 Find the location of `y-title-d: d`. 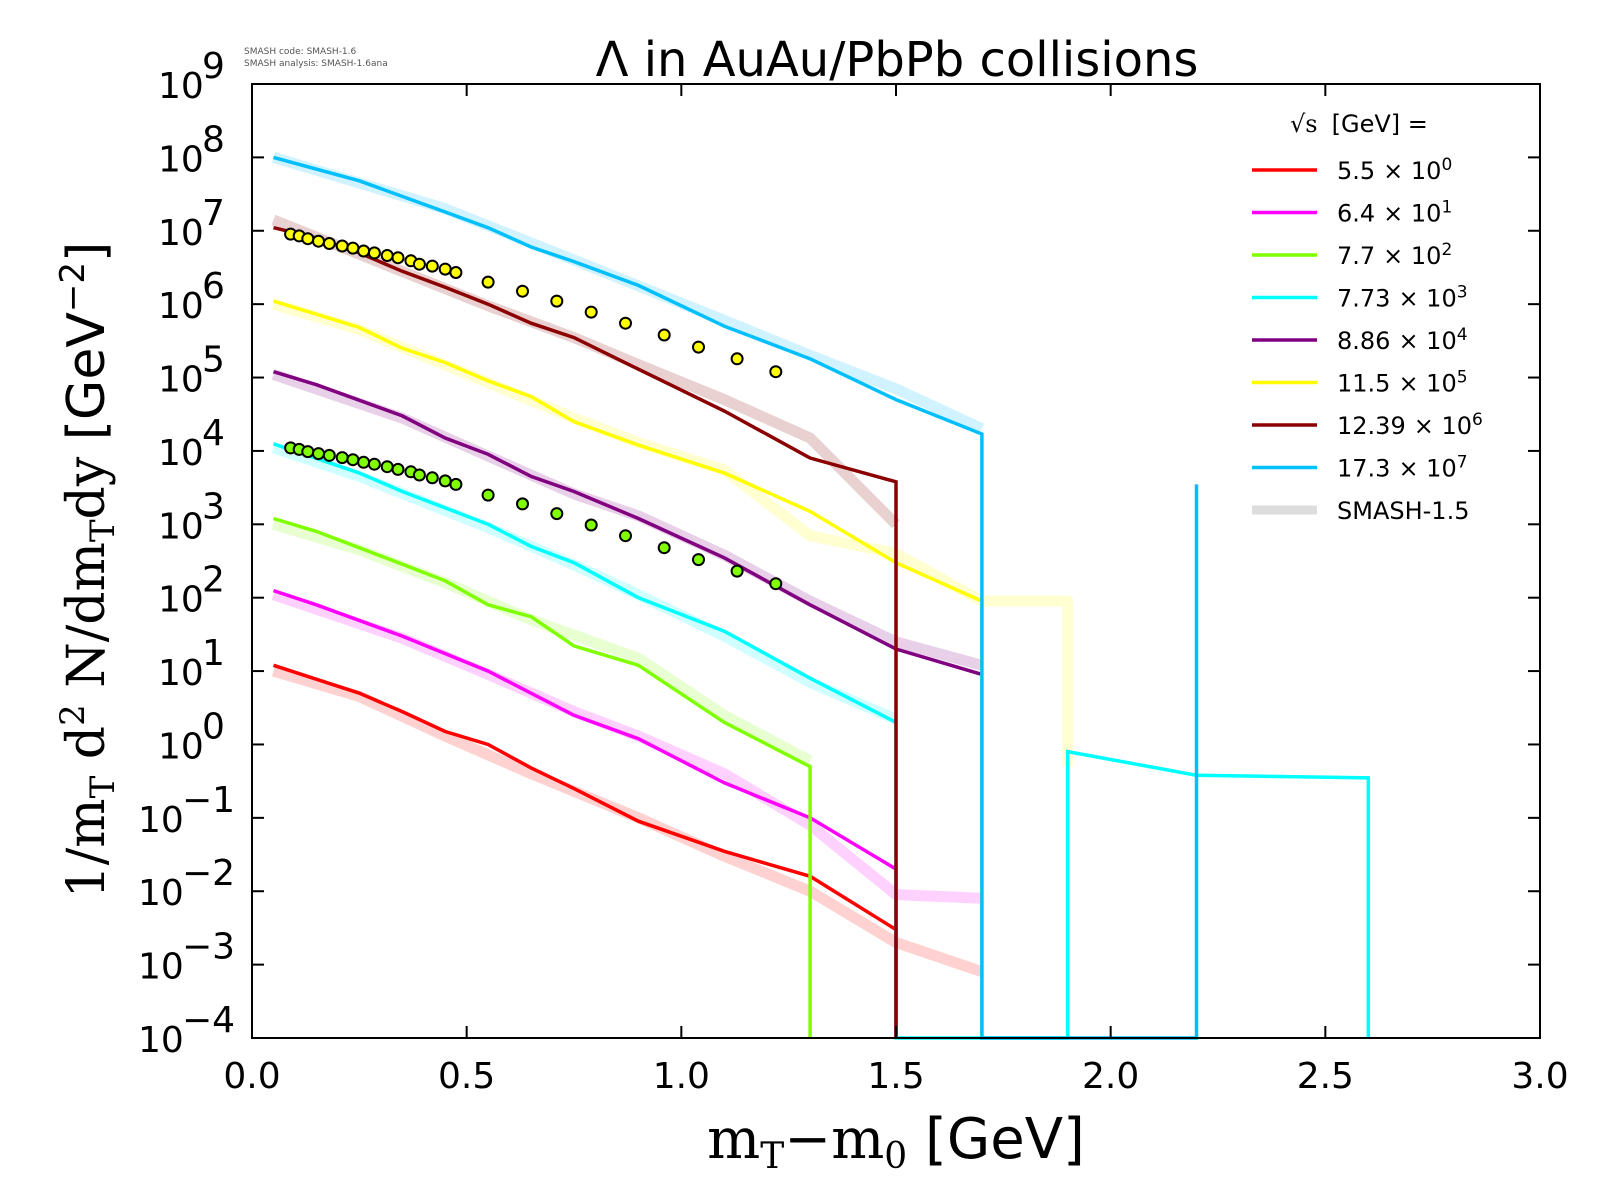

y-title-d: d is located at coordinates (87, 751).